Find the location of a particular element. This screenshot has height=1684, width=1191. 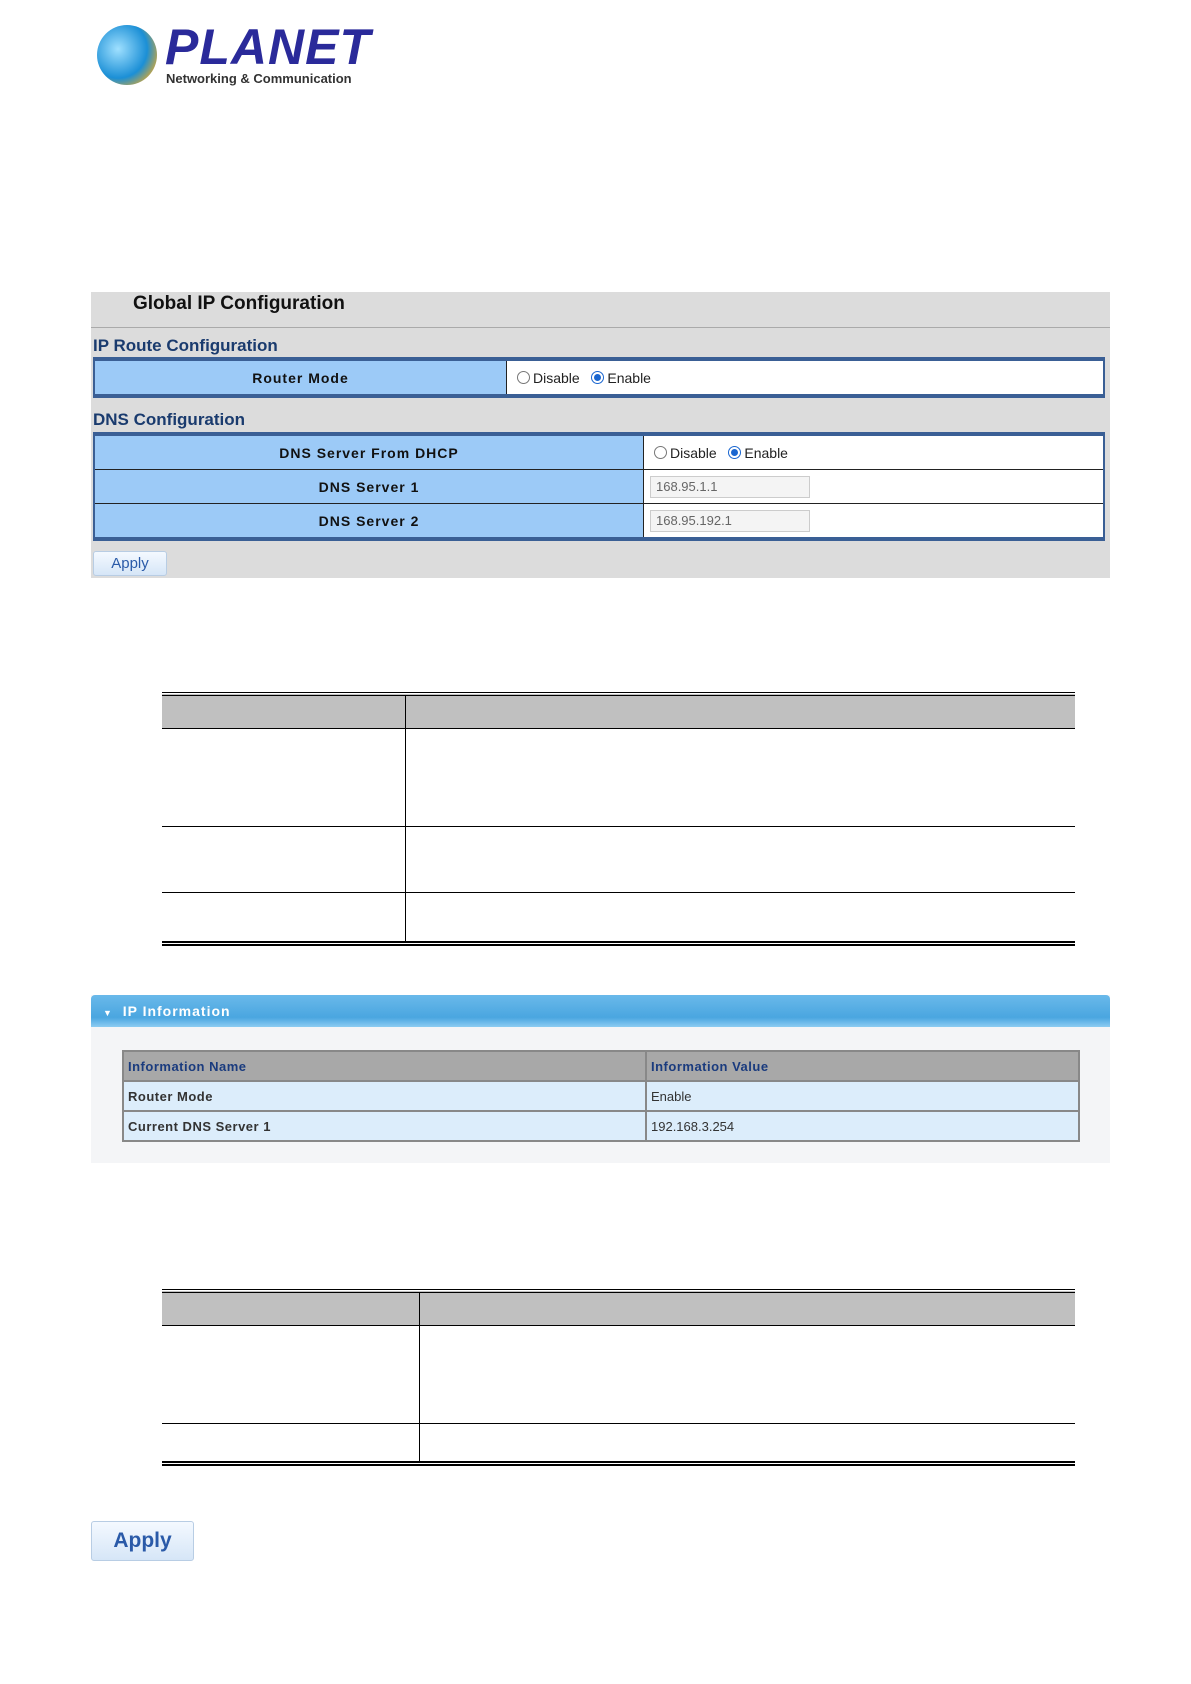

page-title: Global IP Configuration is located at coordinates (239, 303).